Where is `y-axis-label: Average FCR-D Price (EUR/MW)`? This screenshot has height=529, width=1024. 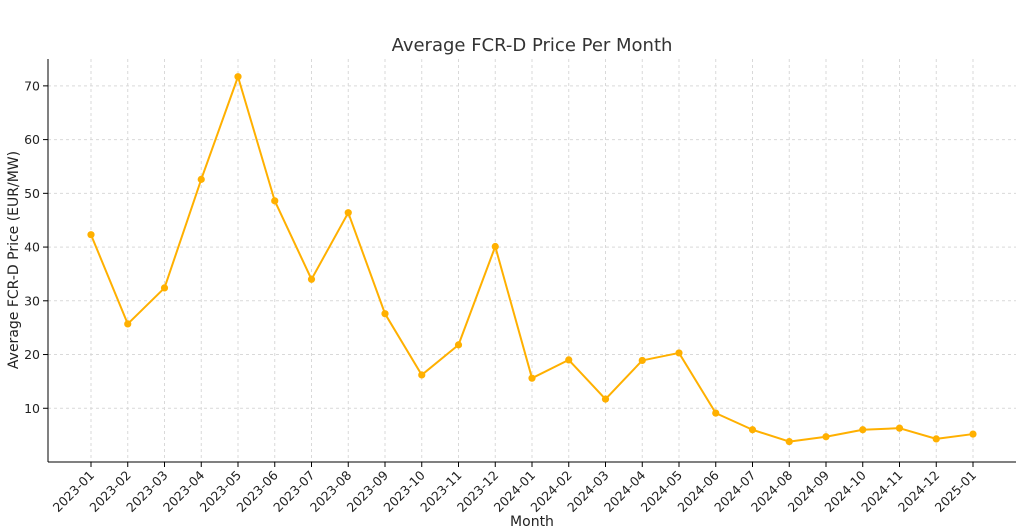 y-axis-label: Average FCR-D Price (EUR/MW) is located at coordinates (14, 260).